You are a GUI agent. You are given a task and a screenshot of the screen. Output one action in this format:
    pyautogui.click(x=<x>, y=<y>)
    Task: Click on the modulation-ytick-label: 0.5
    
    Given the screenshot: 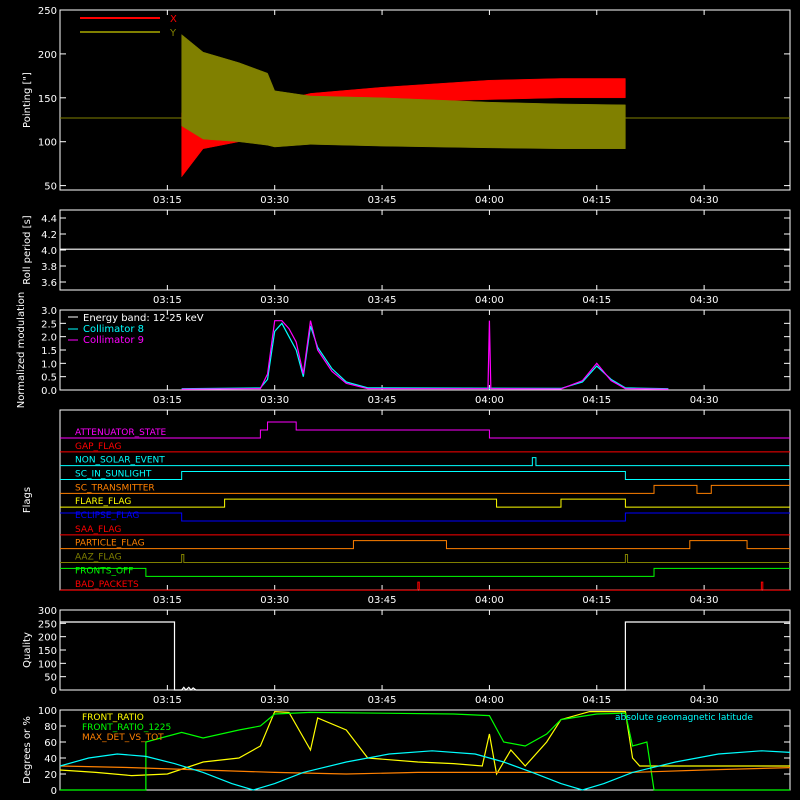 What is the action you would take?
    pyautogui.click(x=49, y=378)
    